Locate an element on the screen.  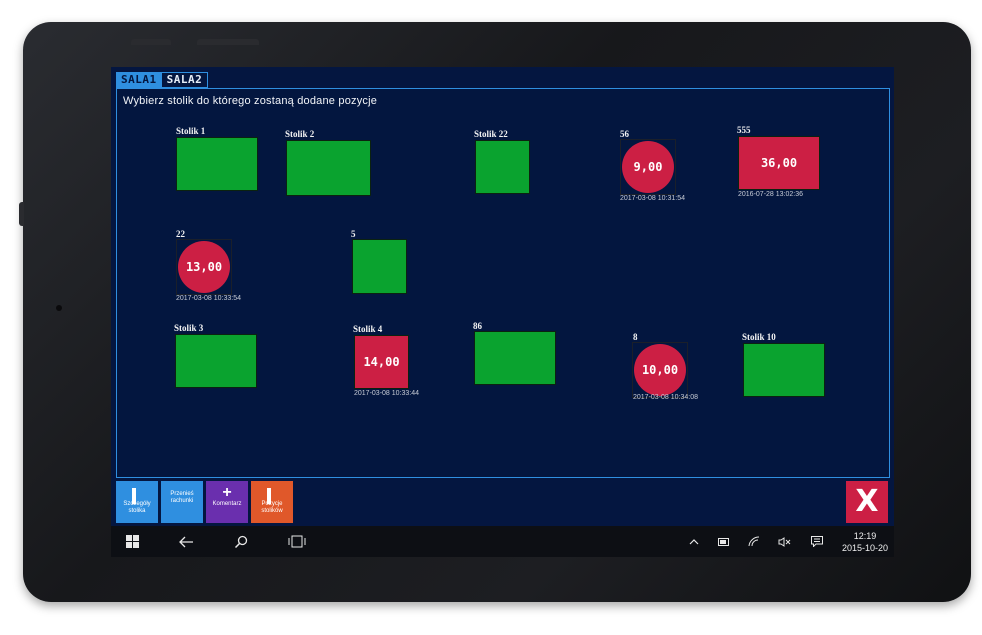
move-bills-button: Przenieś rachunki is located at coordinates (182, 502).